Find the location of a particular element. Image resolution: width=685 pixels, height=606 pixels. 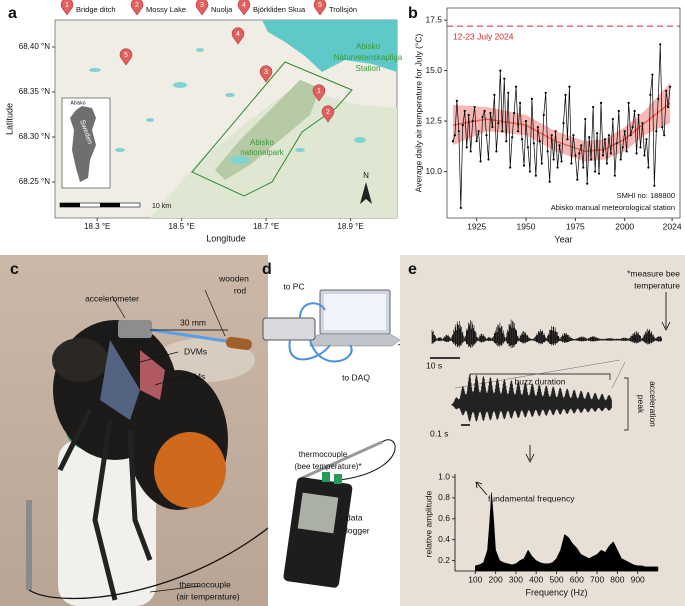

annotation: to PC is located at coordinates (293, 286).